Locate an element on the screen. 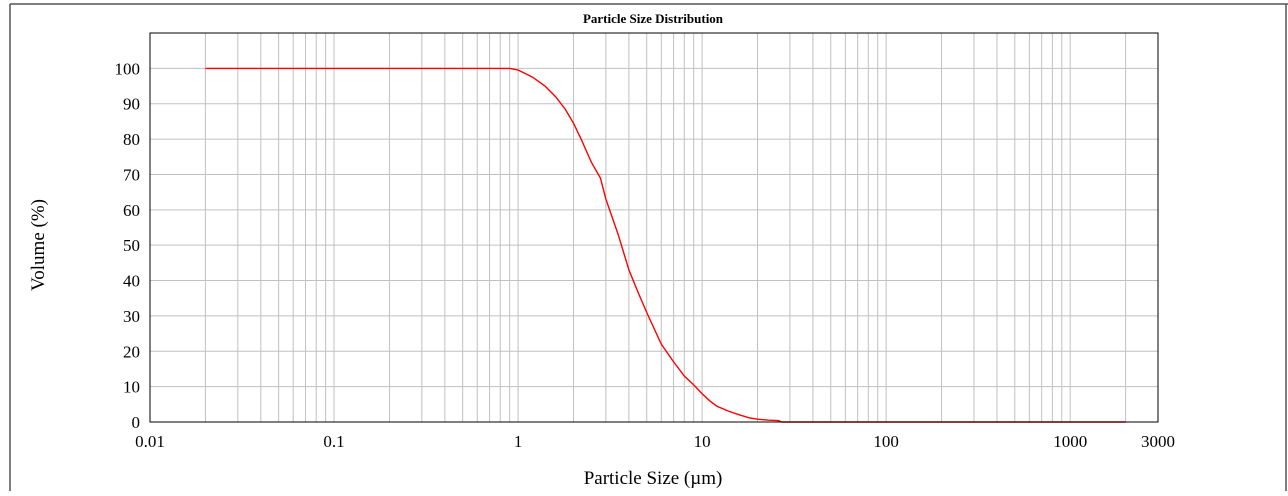 This screenshot has width=1288, height=496. y-tick-label: 0 is located at coordinates (136, 422).